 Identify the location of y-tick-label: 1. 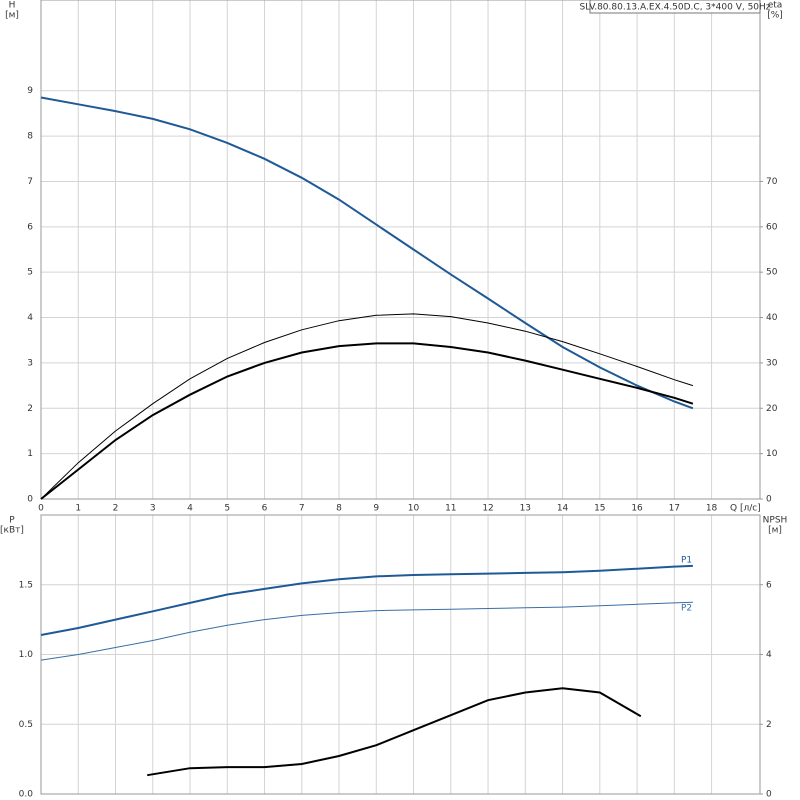
(30, 454).